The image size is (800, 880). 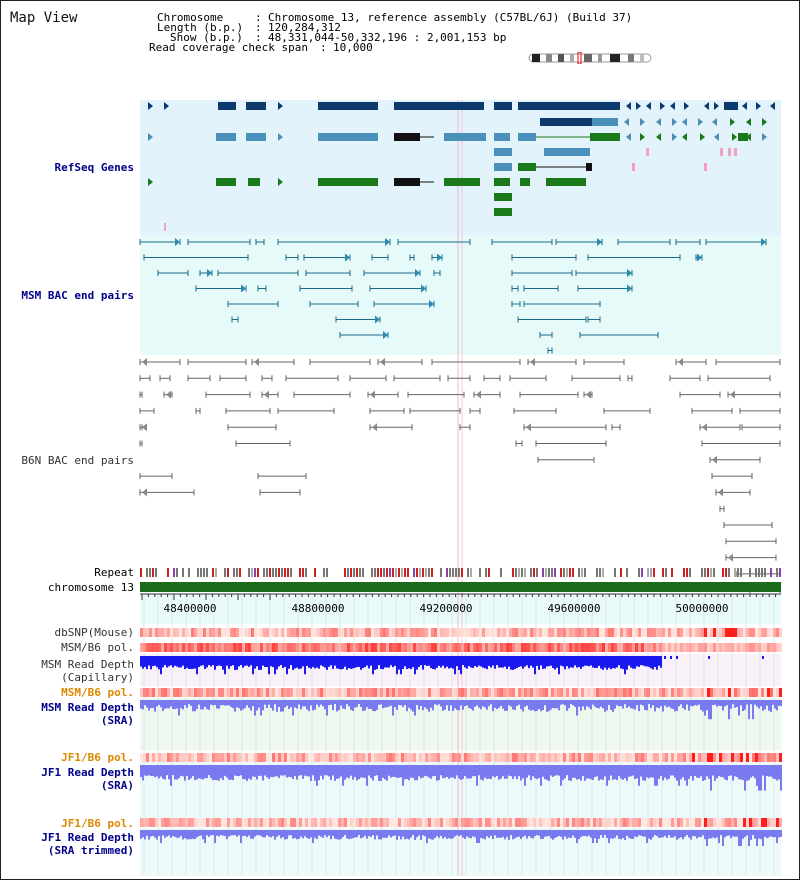 I want to click on track-label-chromosome: chromosome 13, so click(x=90, y=587).